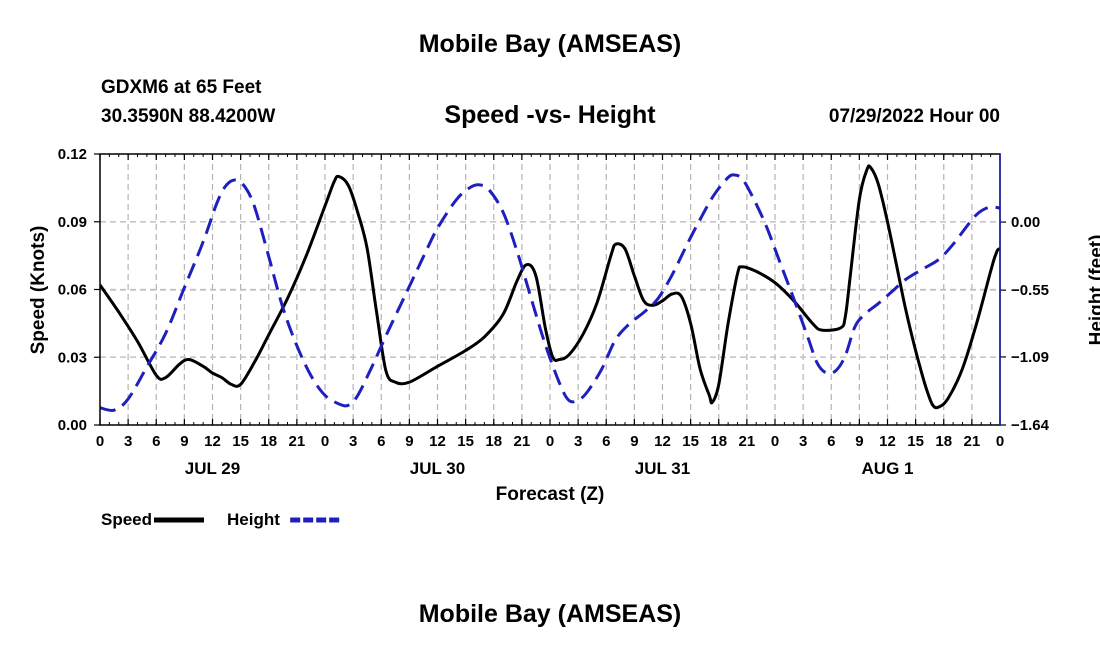  Describe the element at coordinates (914, 116) in the screenshot. I see `forecast-datetime: 07/29/2022 Hour 00` at that location.